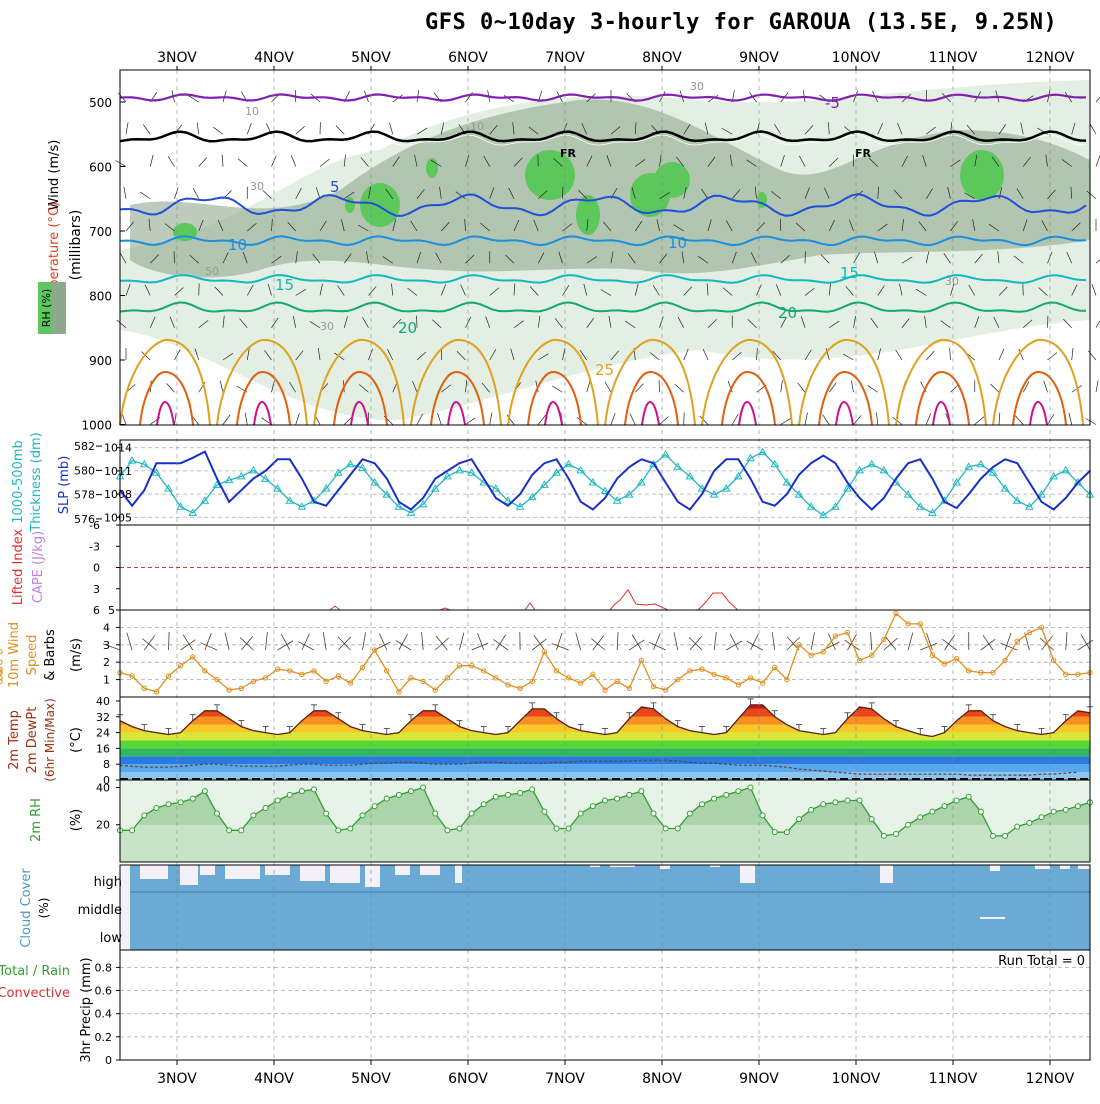 This screenshot has height=1104, width=1100. Describe the element at coordinates (100, 910) in the screenshot. I see `cloud-level-middle: middle` at that location.